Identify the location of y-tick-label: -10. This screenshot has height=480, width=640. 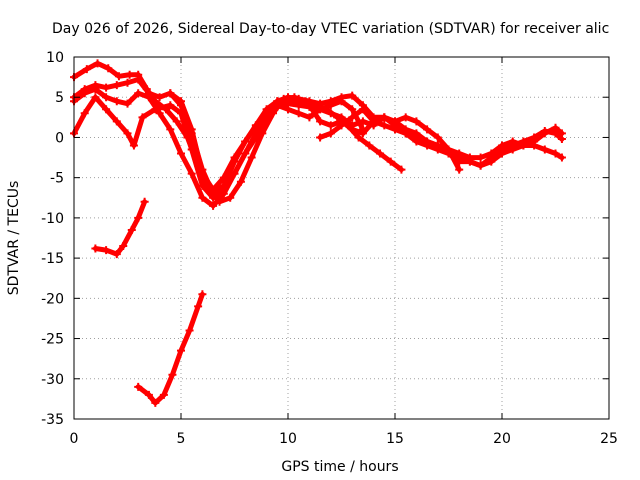
(52, 219).